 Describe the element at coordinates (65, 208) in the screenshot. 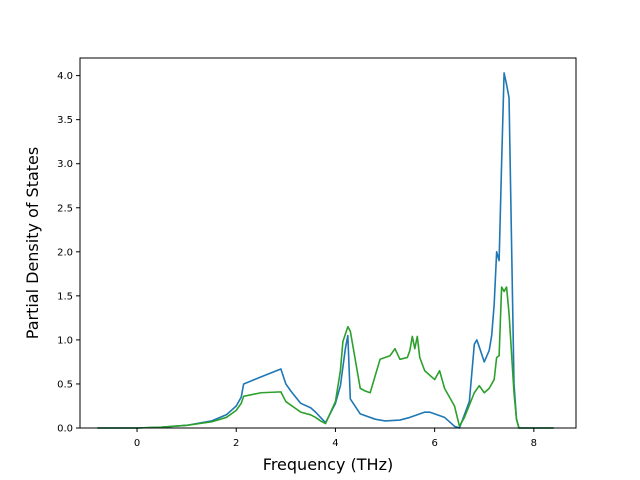

I see `y-tick-label: 2.5` at that location.